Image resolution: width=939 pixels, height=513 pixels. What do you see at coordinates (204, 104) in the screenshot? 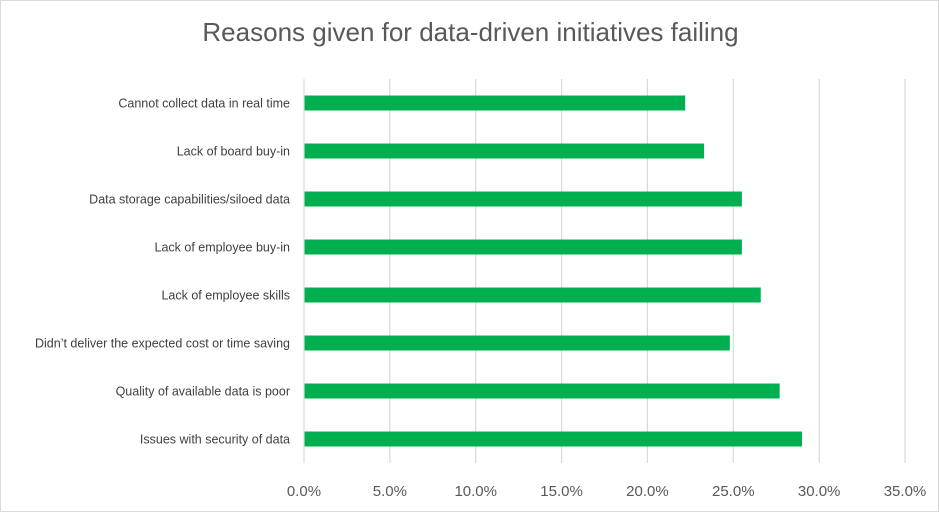
I see `category-label: Cannot collect data in real time` at bounding box center [204, 104].